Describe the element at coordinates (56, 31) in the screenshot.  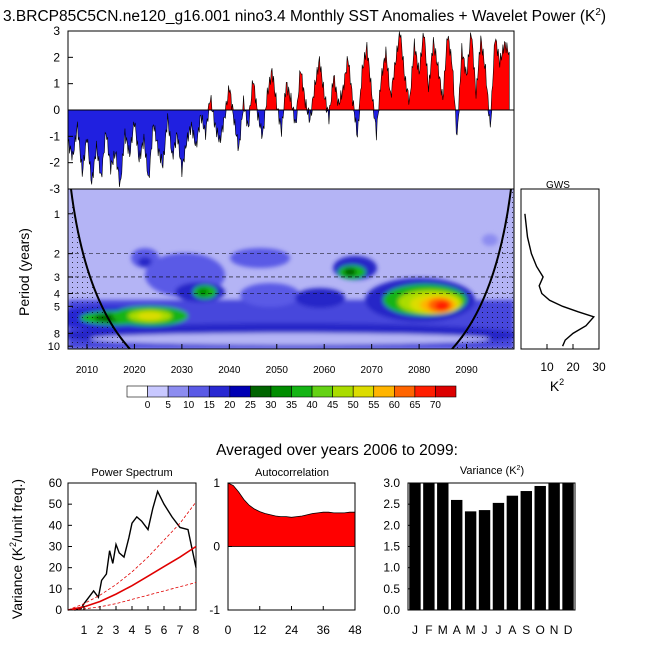
I see `sst-ytick-label: 3` at that location.